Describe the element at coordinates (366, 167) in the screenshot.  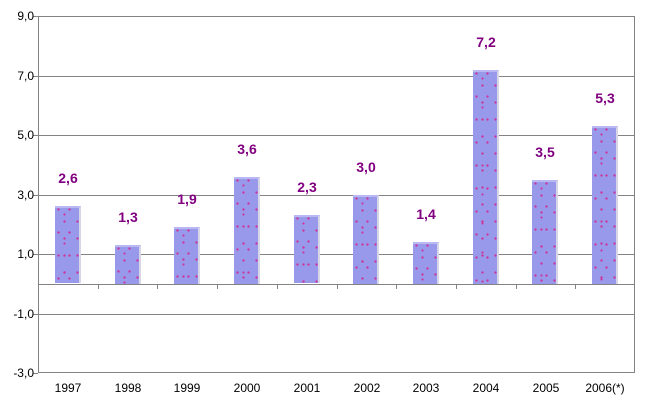
I see `bar-value-label: 3,0` at that location.